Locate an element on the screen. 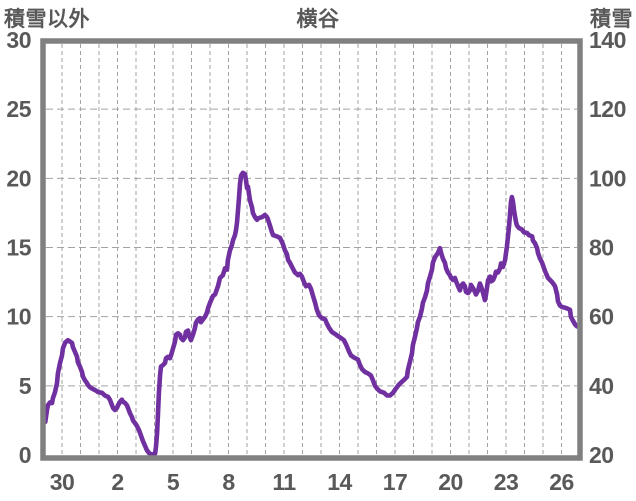 The image size is (636, 501). right-axis-title: 積雪 is located at coordinates (611, 19).